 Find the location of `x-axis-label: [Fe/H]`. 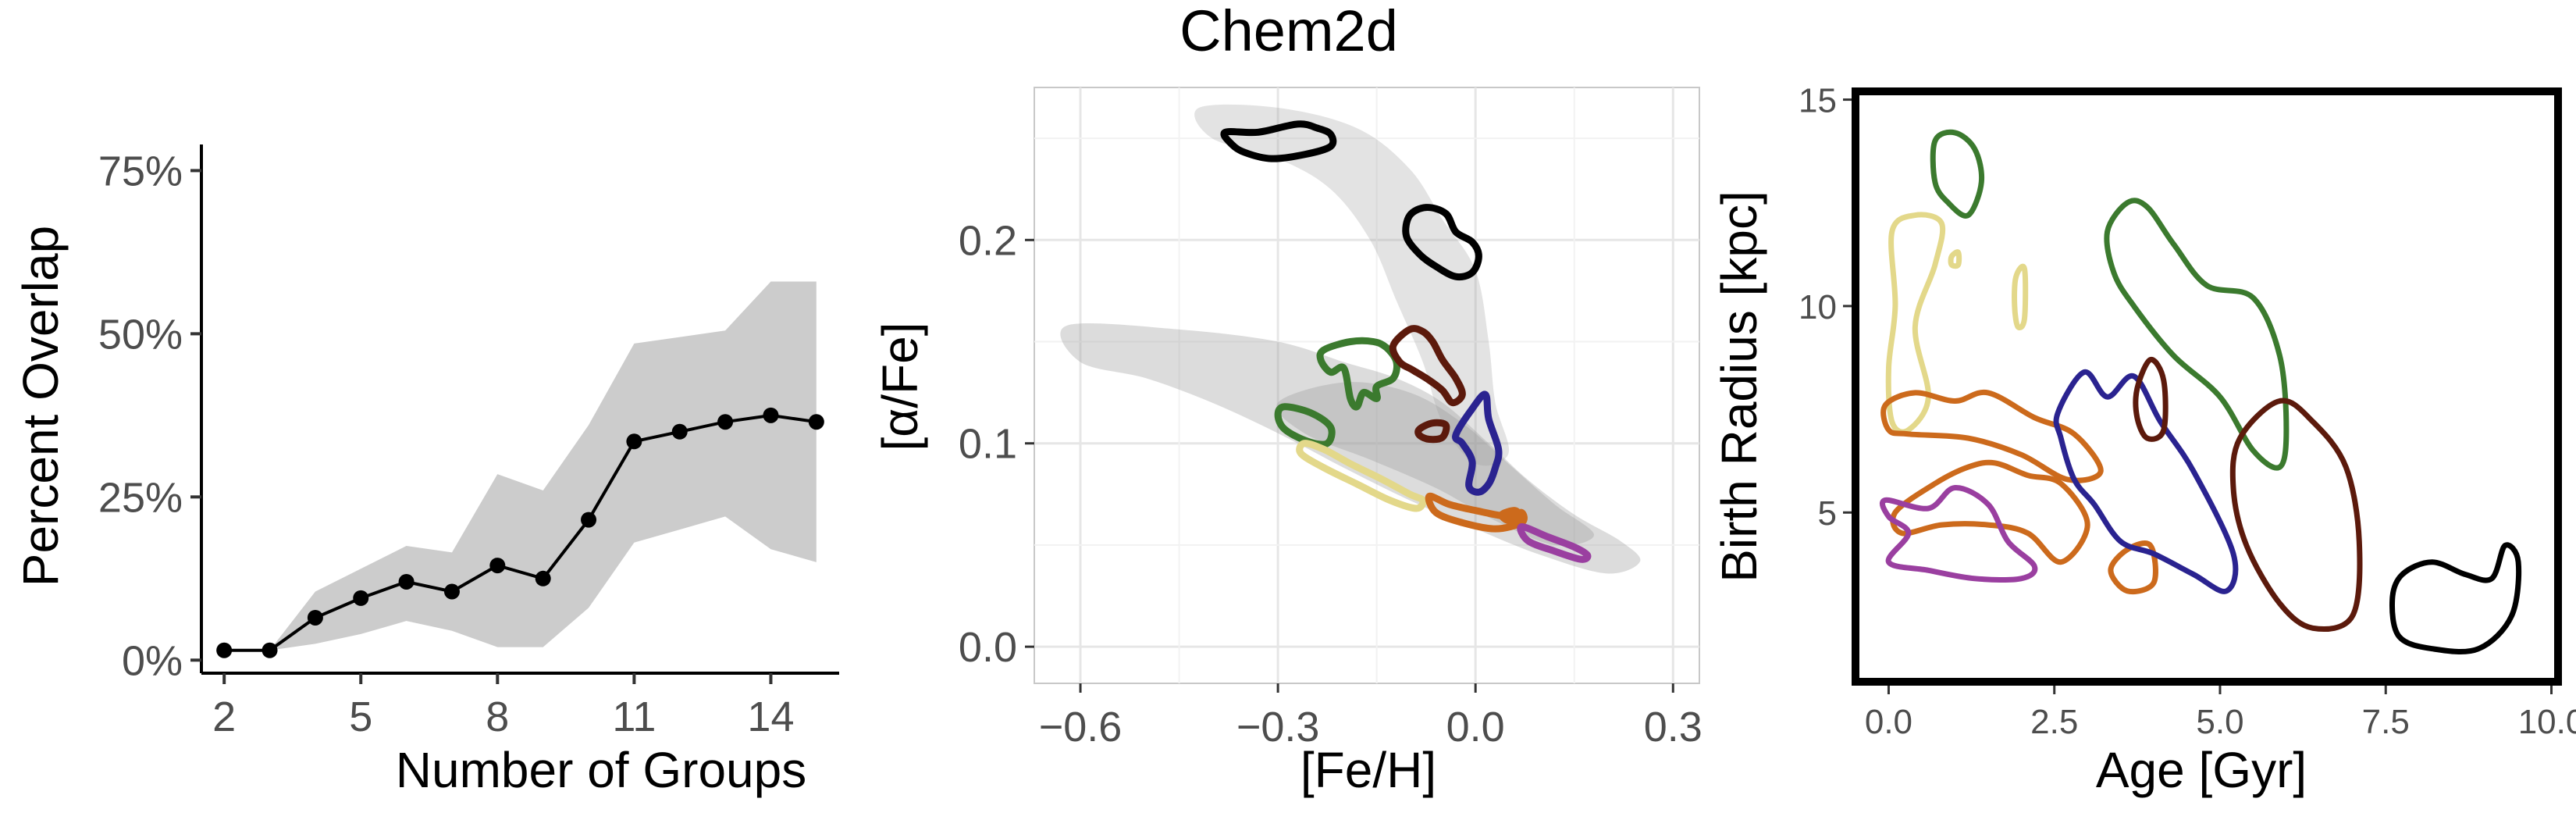

x-axis-label: [Fe/H] is located at coordinates (1368, 770).